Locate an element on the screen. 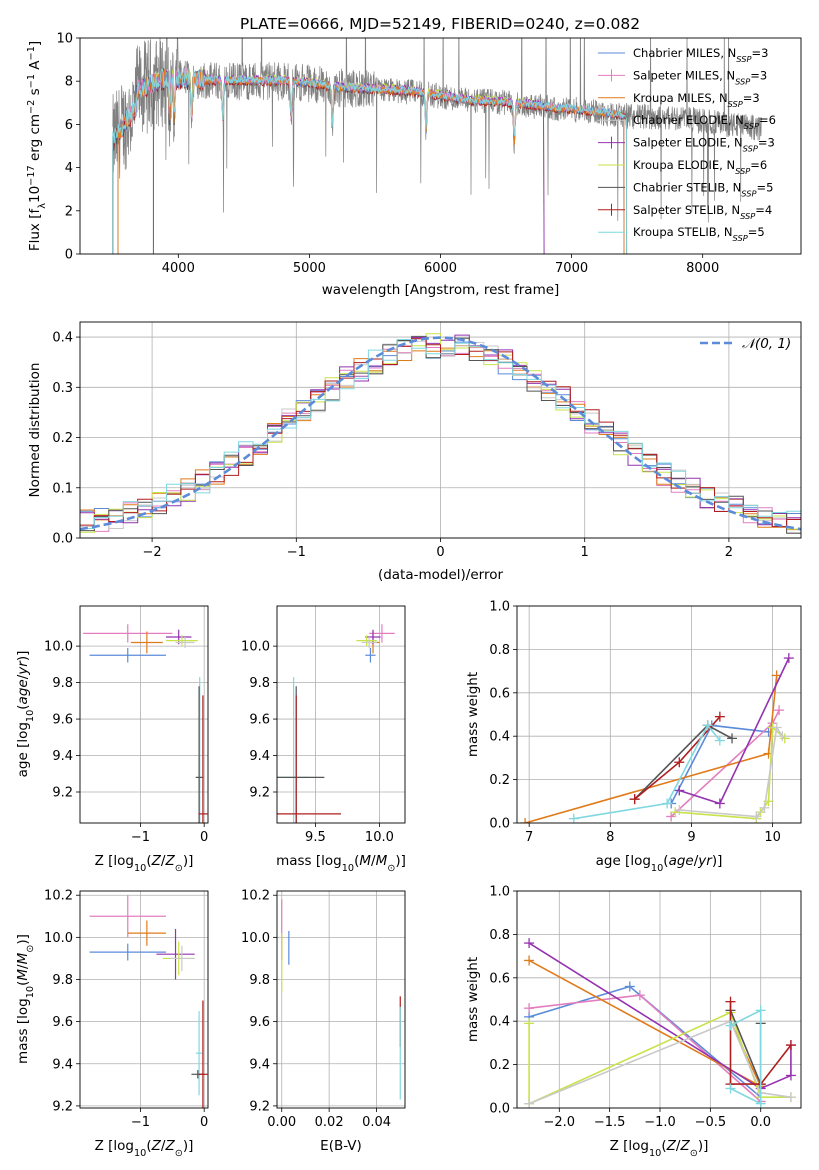  x-tick-label: 10 is located at coordinates (772, 837).